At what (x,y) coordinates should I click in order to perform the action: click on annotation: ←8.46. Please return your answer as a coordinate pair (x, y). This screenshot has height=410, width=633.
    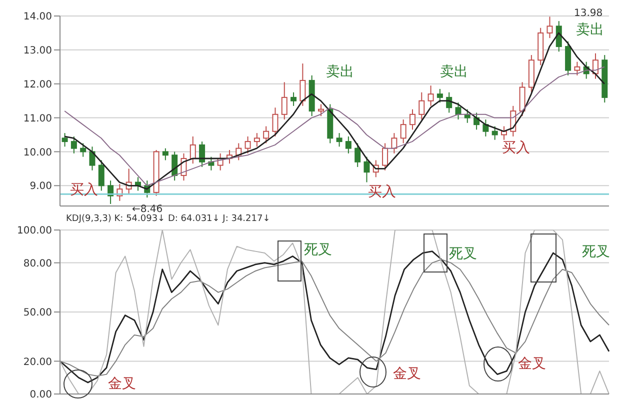
    Looking at the image, I should click on (147, 209).